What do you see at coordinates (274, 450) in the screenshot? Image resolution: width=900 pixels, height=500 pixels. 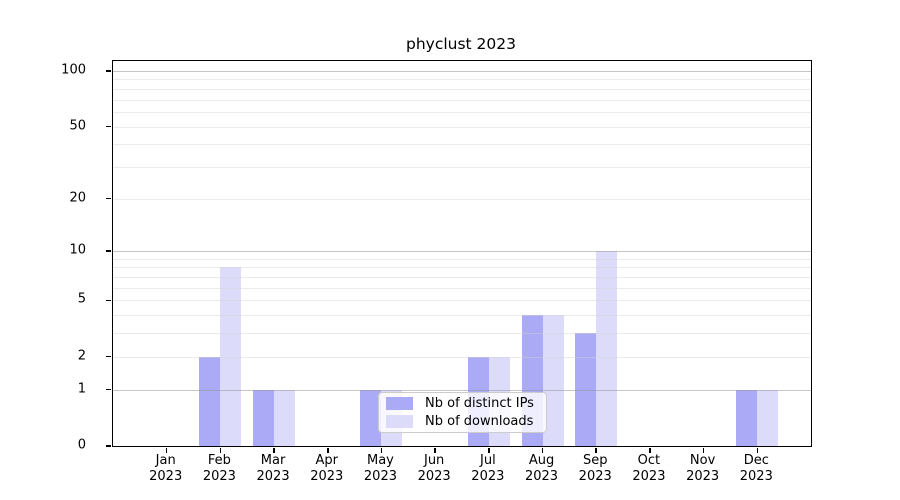 I see `x-tick-mark-mar` at bounding box center [274, 450].